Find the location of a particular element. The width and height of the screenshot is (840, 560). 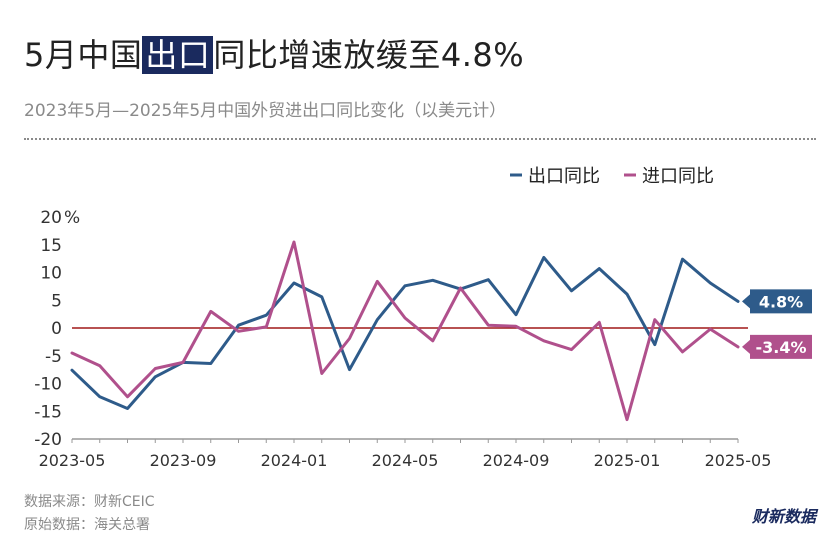

y-axis-unit: % is located at coordinates (72, 218).